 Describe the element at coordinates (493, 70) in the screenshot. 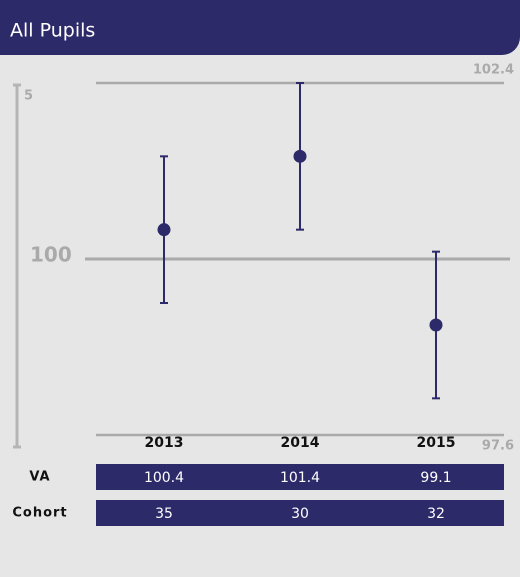

I see `y-tick-label: 102.4` at that location.